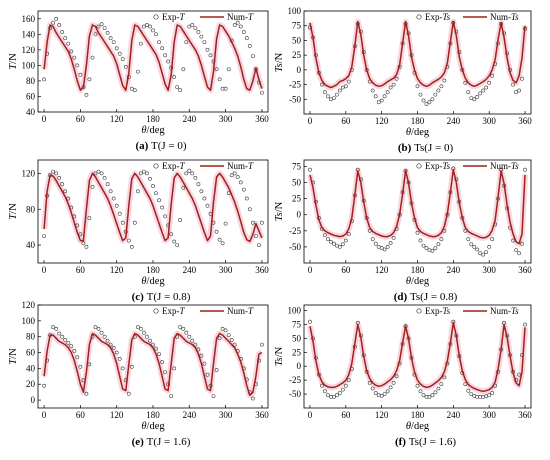 This screenshot has height=460, width=550. What do you see at coordinates (240, 166) in the screenshot?
I see `legend-num-label: Num-T` at bounding box center [240, 166].